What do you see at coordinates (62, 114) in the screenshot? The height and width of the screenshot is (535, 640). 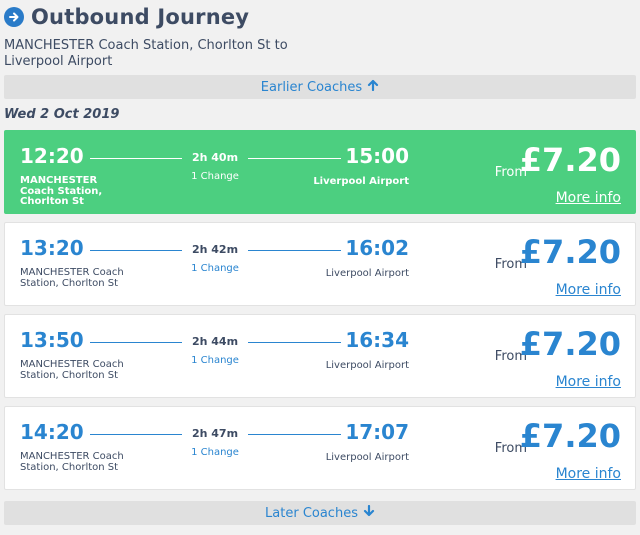 I see `travel-date: Wed 2 Oct 2019` at bounding box center [62, 114].